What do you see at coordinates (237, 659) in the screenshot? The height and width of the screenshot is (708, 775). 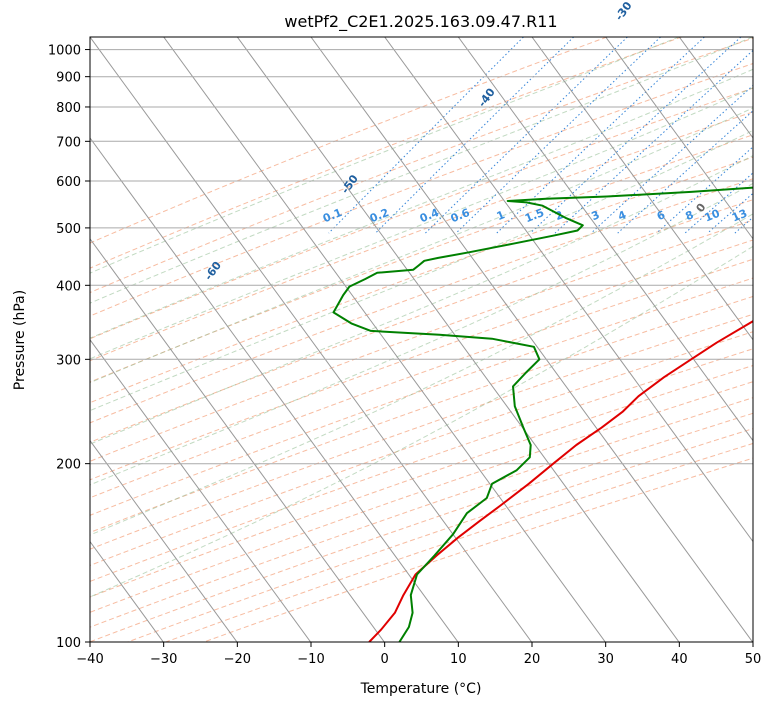 I see `x-tick-label: −20` at bounding box center [237, 659].